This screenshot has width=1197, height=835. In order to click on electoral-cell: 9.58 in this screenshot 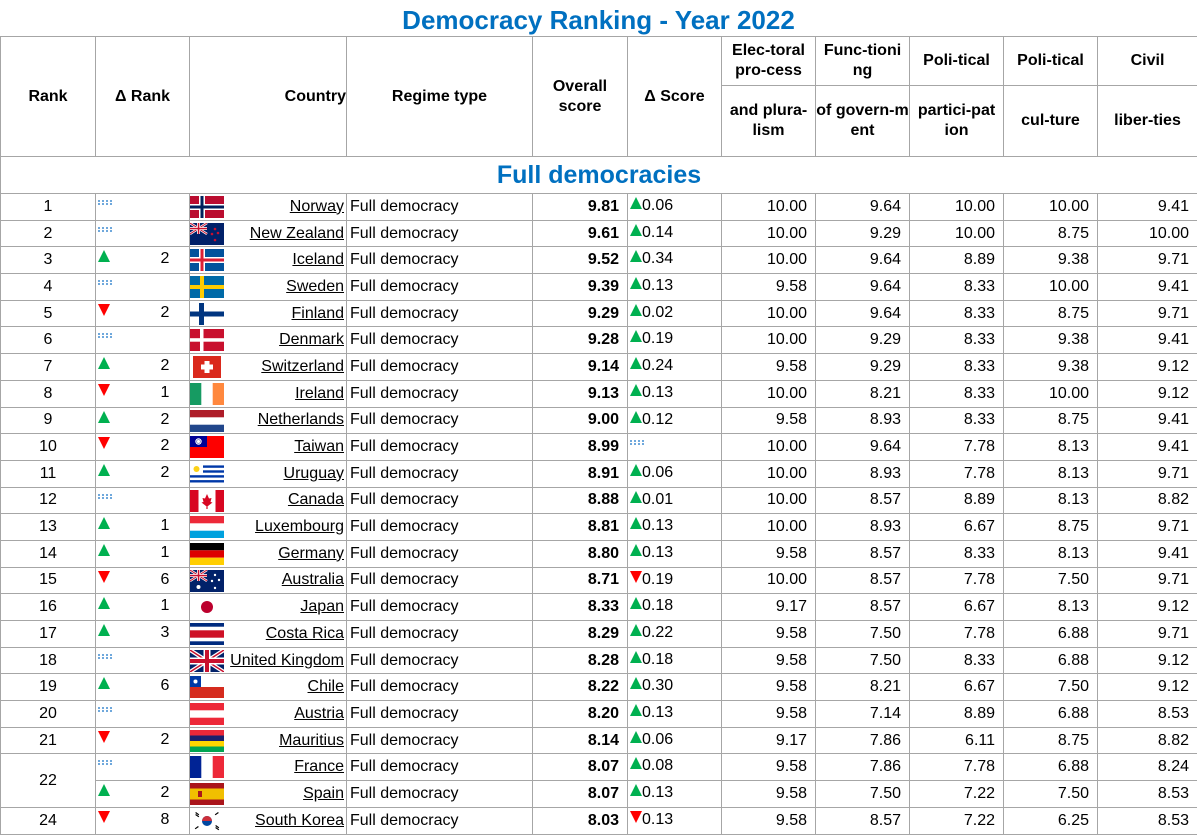, I will do `click(768, 660)`.